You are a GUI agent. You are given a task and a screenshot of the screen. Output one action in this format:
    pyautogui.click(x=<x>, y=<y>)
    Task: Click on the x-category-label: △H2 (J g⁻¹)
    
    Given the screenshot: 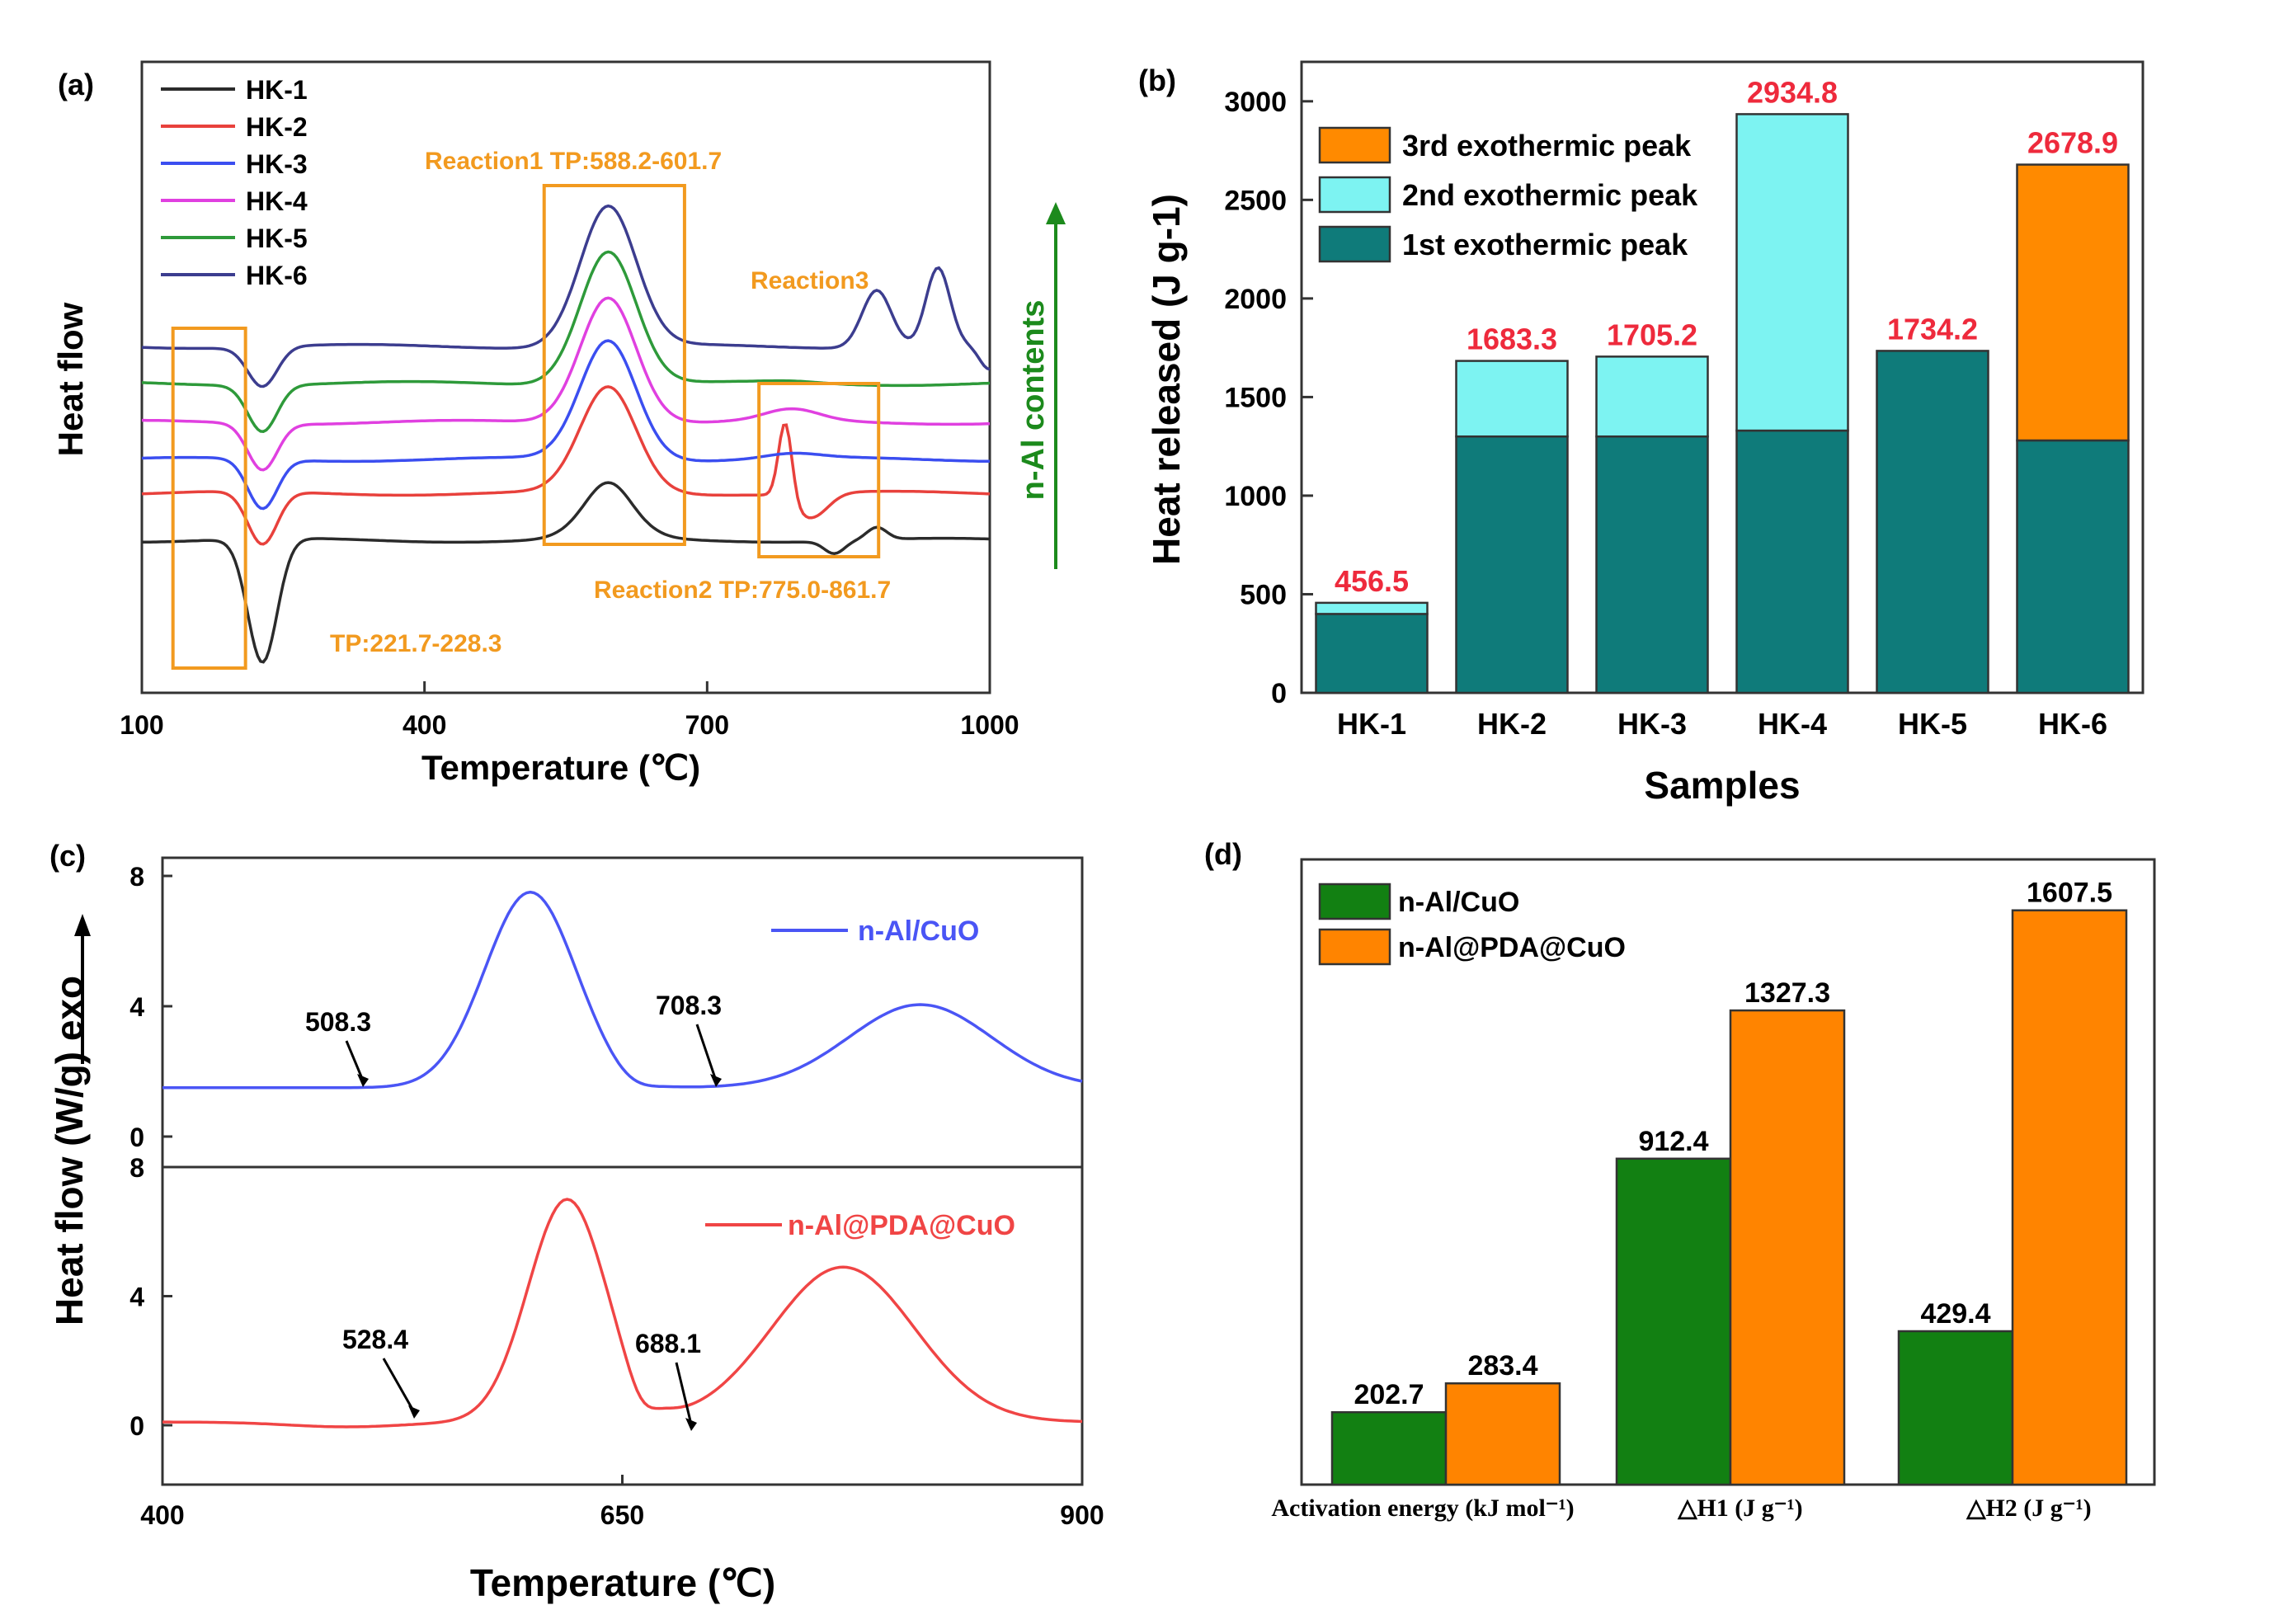 What is the action you would take?
    pyautogui.click(x=2029, y=1508)
    